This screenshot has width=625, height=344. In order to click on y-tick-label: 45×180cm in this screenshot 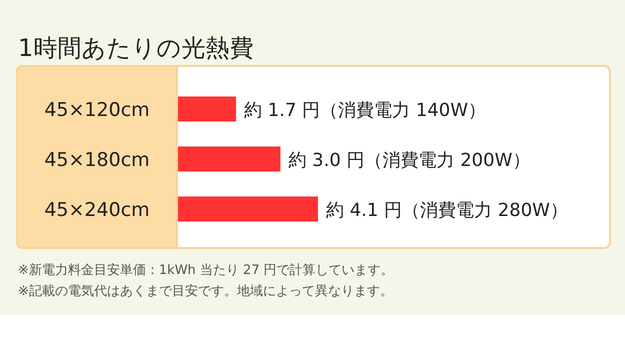, I will do `click(97, 160)`.